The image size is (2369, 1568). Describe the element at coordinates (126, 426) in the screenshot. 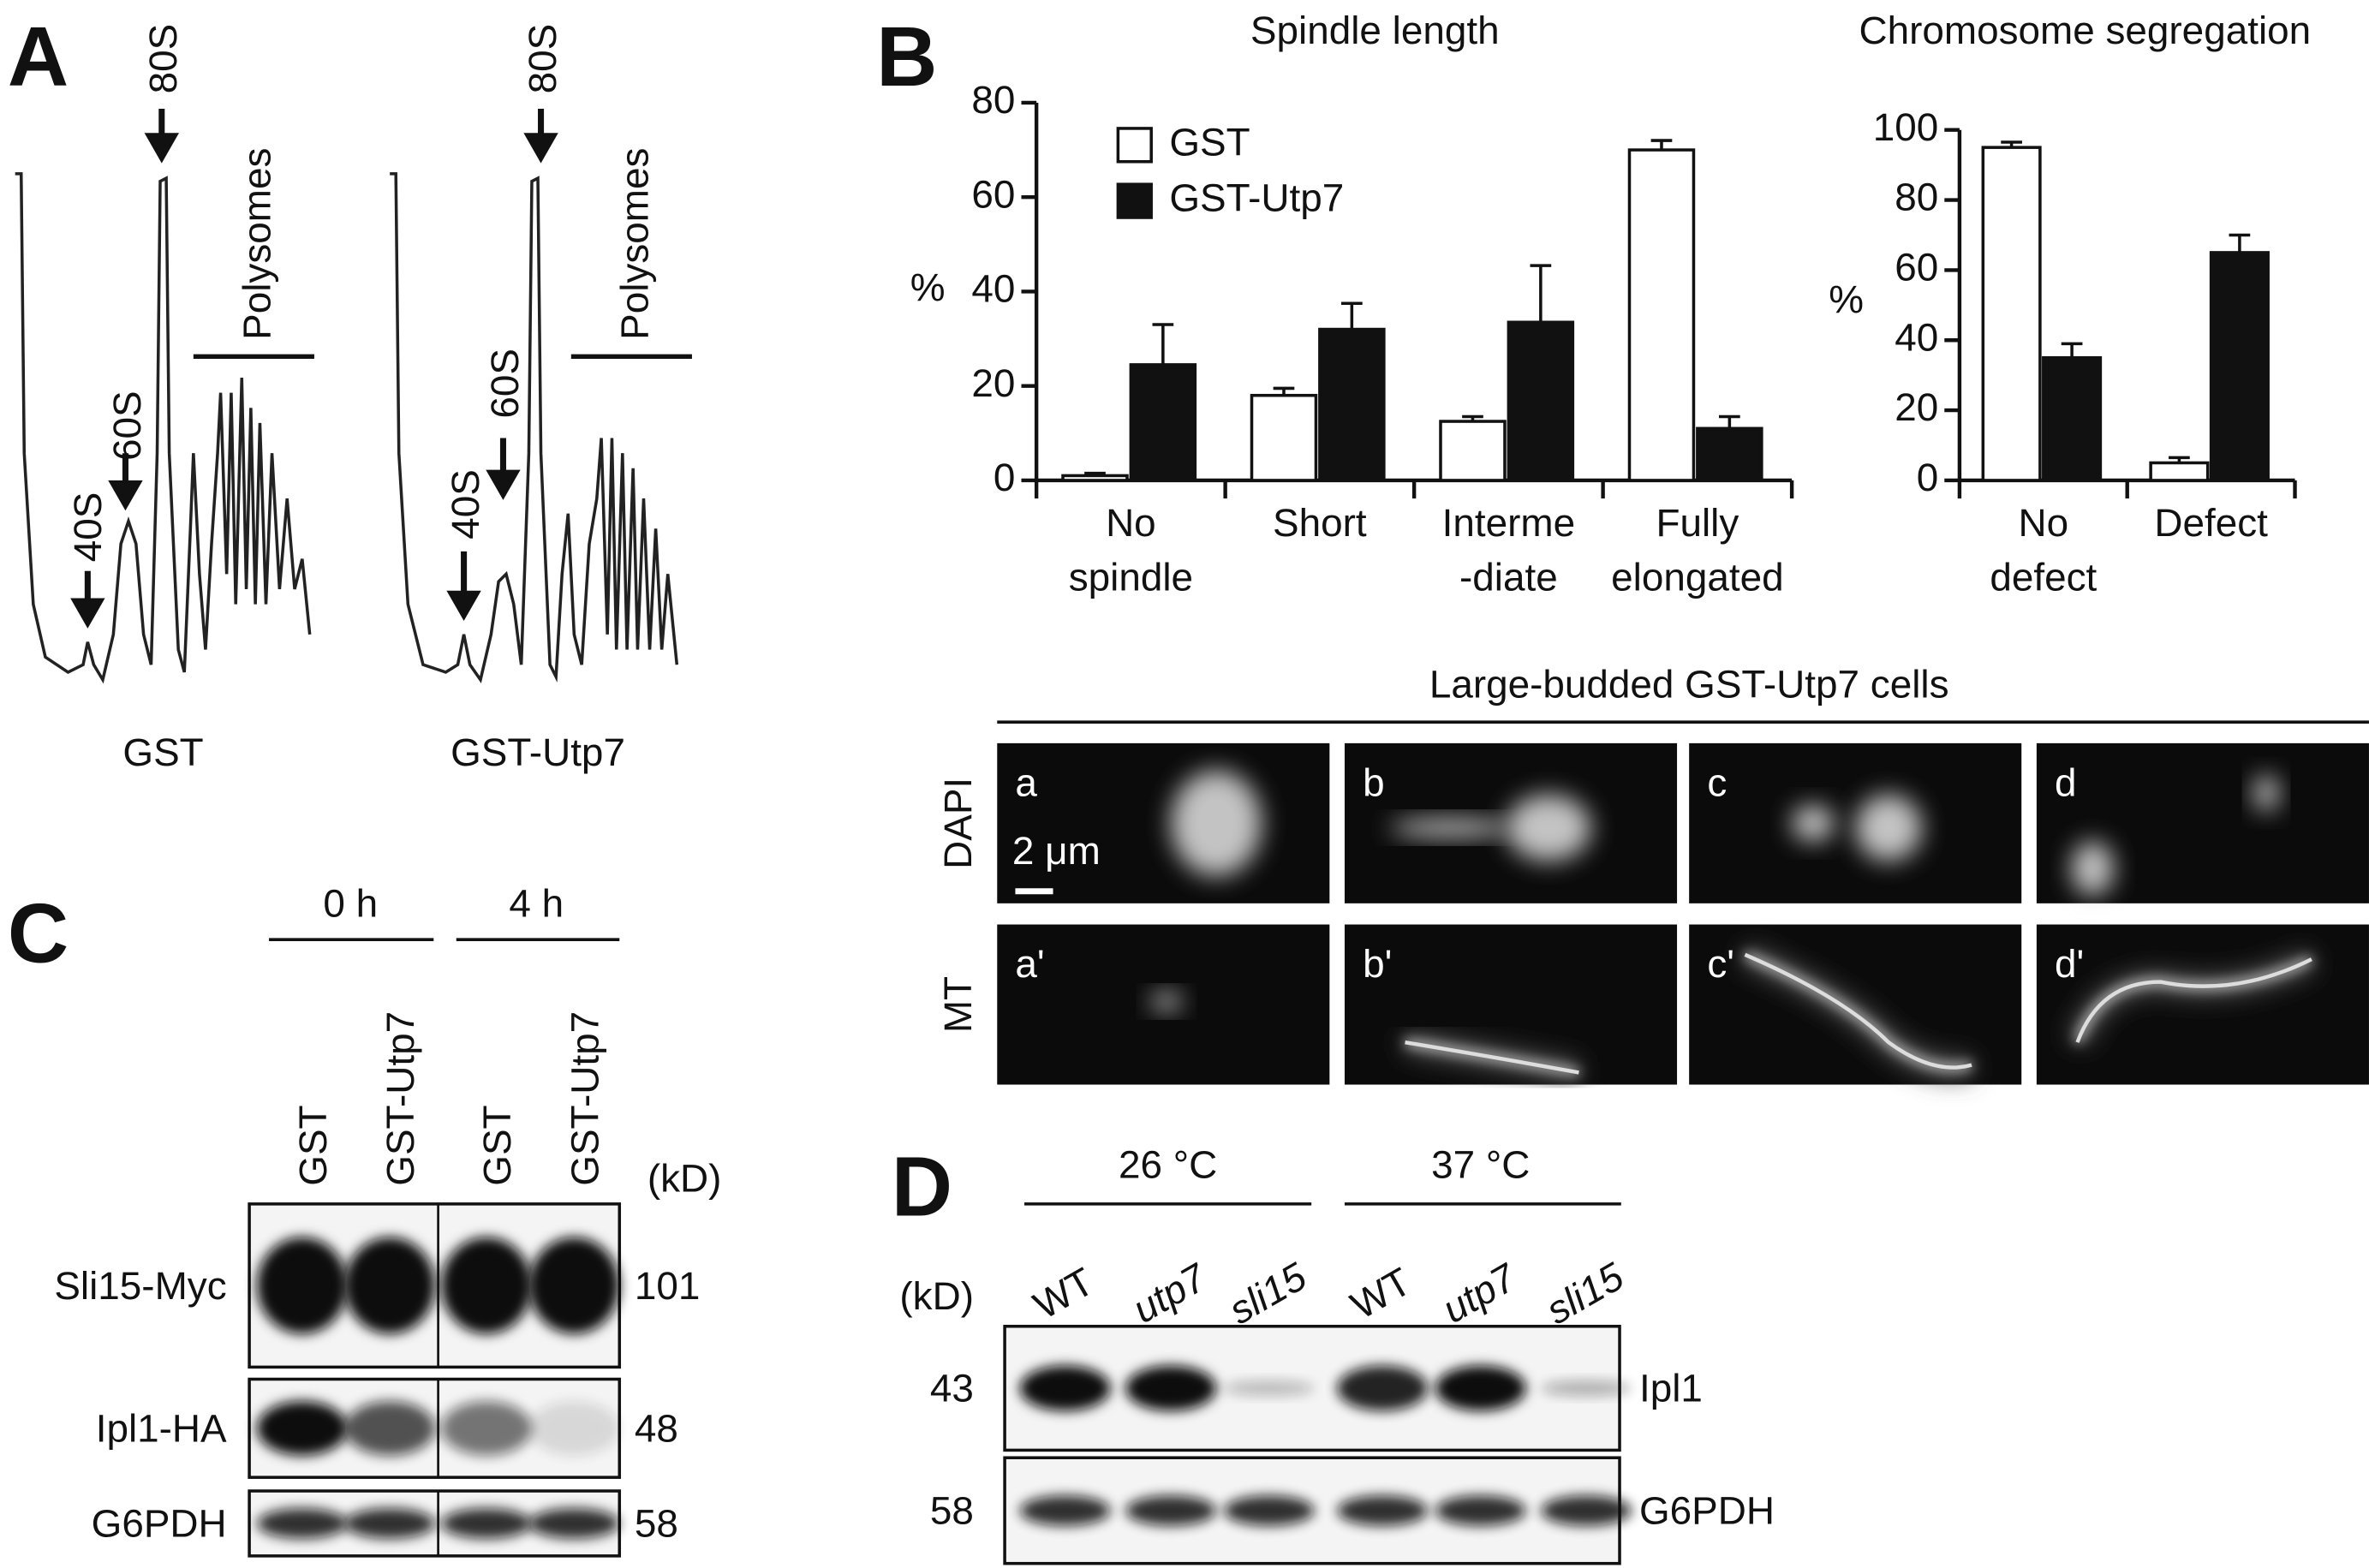

I see `peak-label: 60S` at that location.